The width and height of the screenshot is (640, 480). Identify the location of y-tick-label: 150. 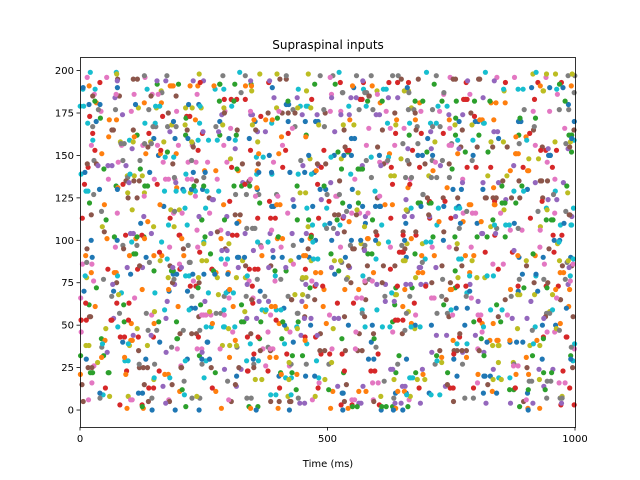
(64, 156).